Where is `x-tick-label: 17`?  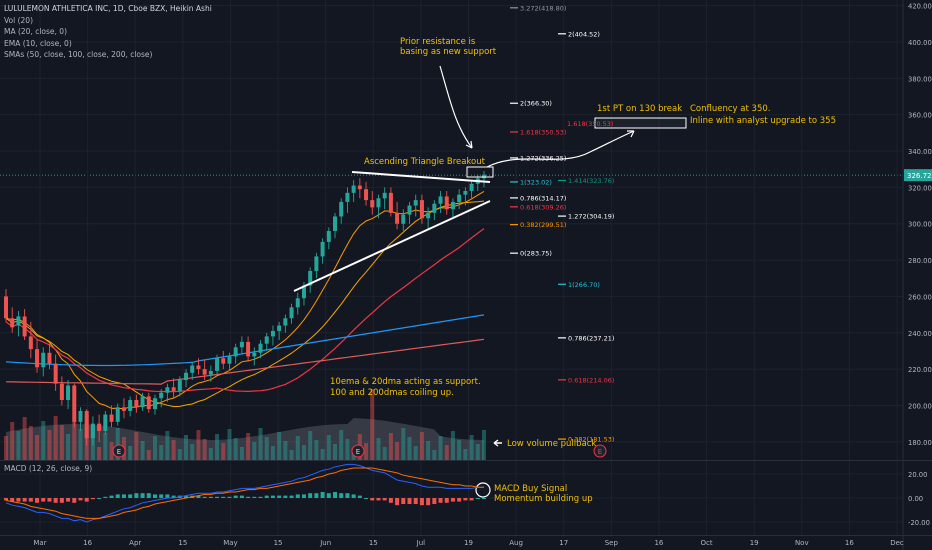 x-tick-label: 17 is located at coordinates (563, 543).